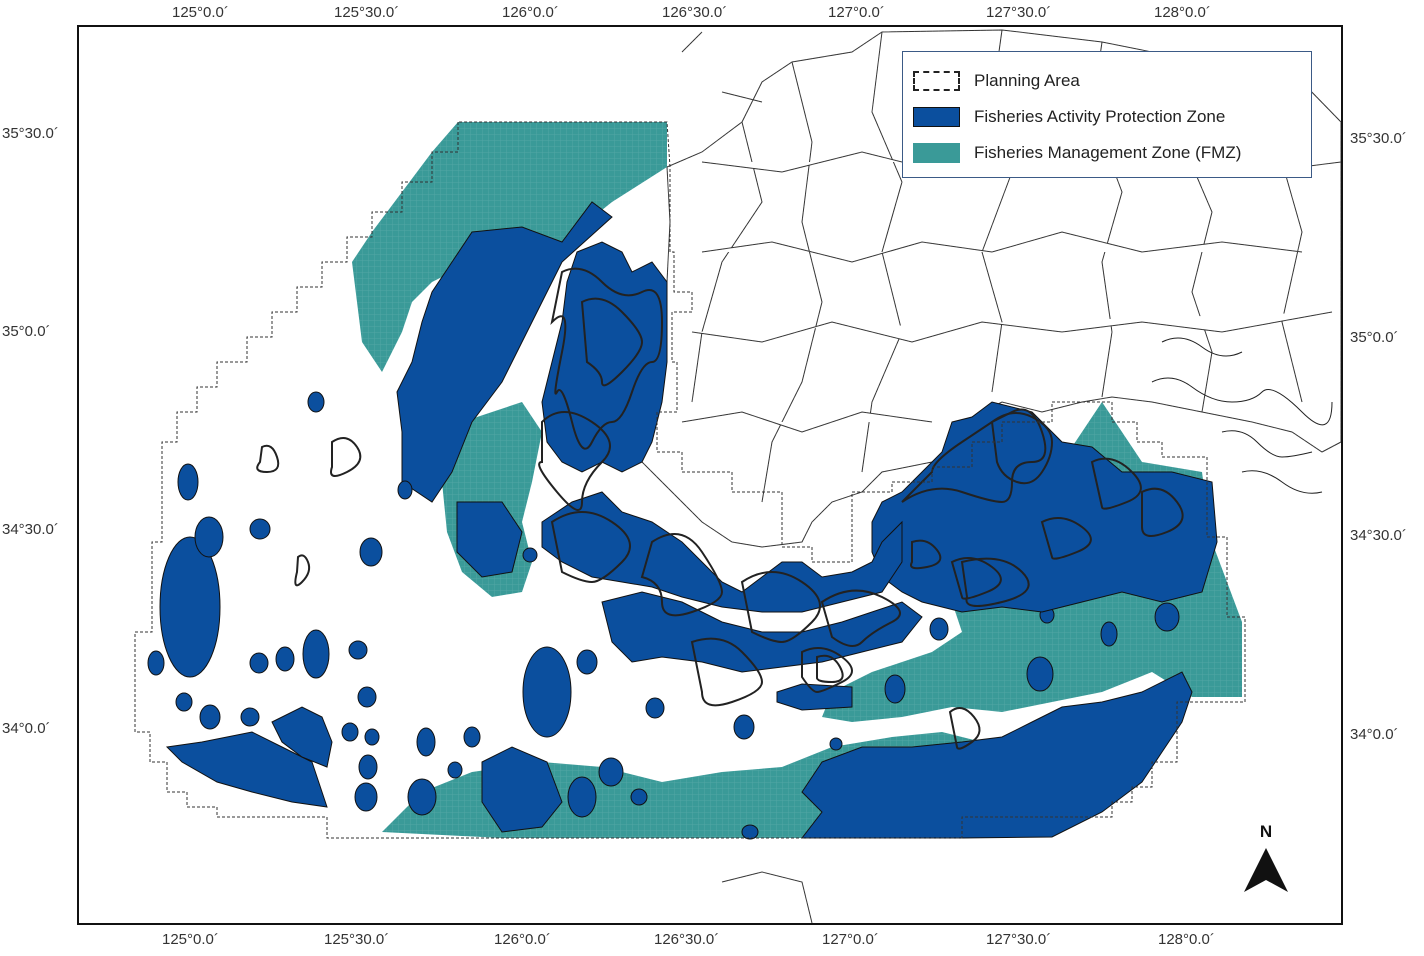  Describe the element at coordinates (30, 529) in the screenshot. I see `y-tick-left-3: 34°30.0´` at that location.